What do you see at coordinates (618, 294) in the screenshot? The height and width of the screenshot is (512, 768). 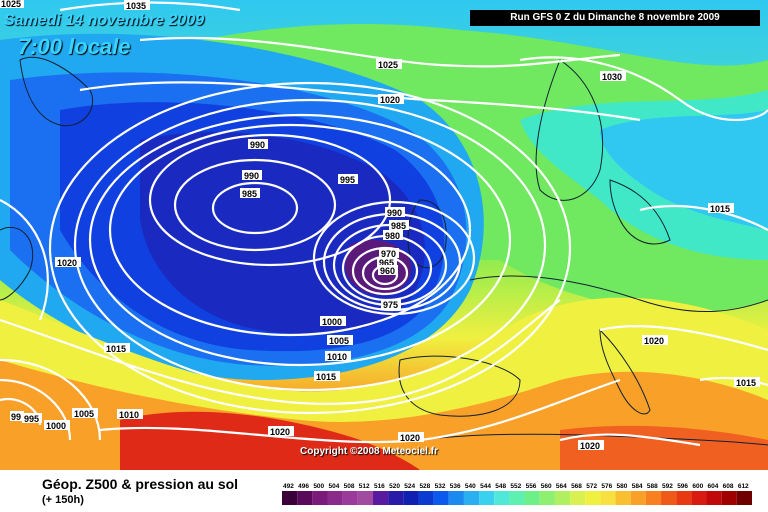 I see `coastline-europe-mainland` at bounding box center [618, 294].